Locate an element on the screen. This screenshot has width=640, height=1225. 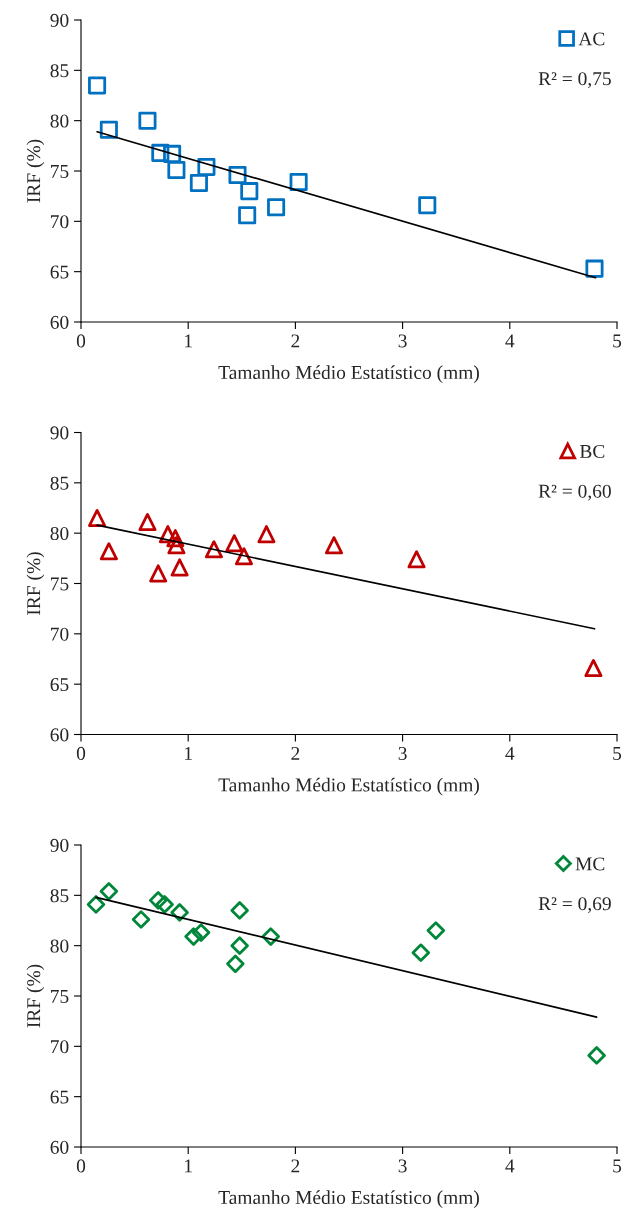
legend-label: AC is located at coordinates (591, 39).